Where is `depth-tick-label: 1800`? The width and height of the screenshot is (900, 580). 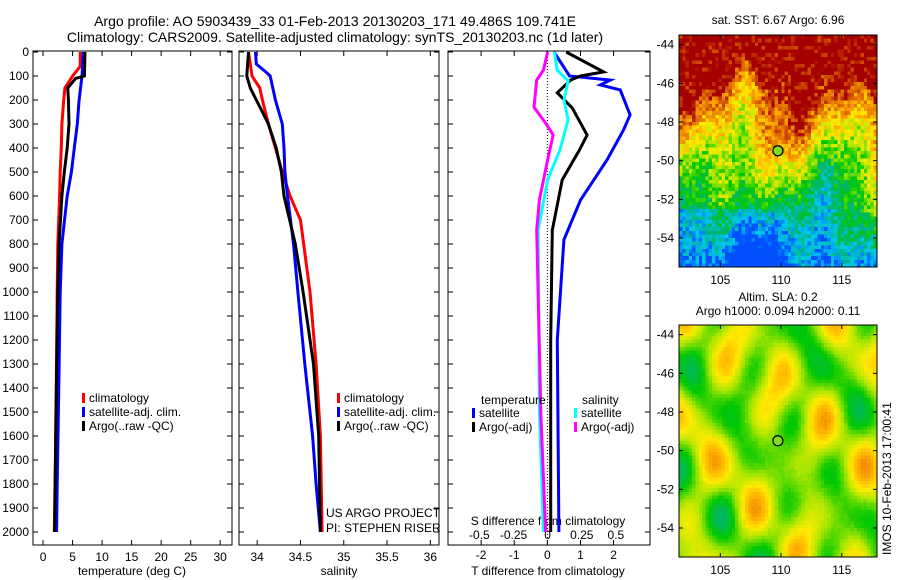 depth-tick-label: 1800 is located at coordinates (15, 484).